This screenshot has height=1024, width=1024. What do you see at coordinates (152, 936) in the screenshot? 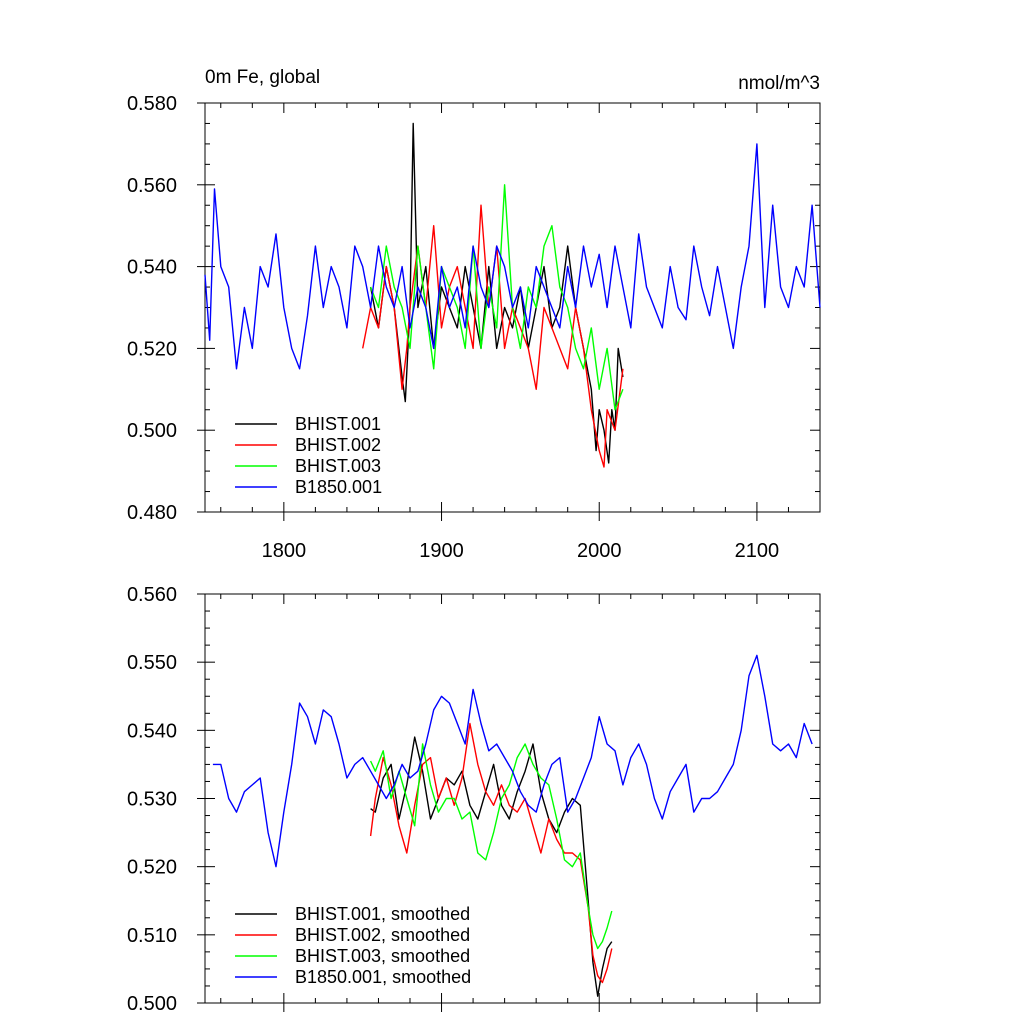
I see `y-tick-label: 0.510` at bounding box center [152, 936].